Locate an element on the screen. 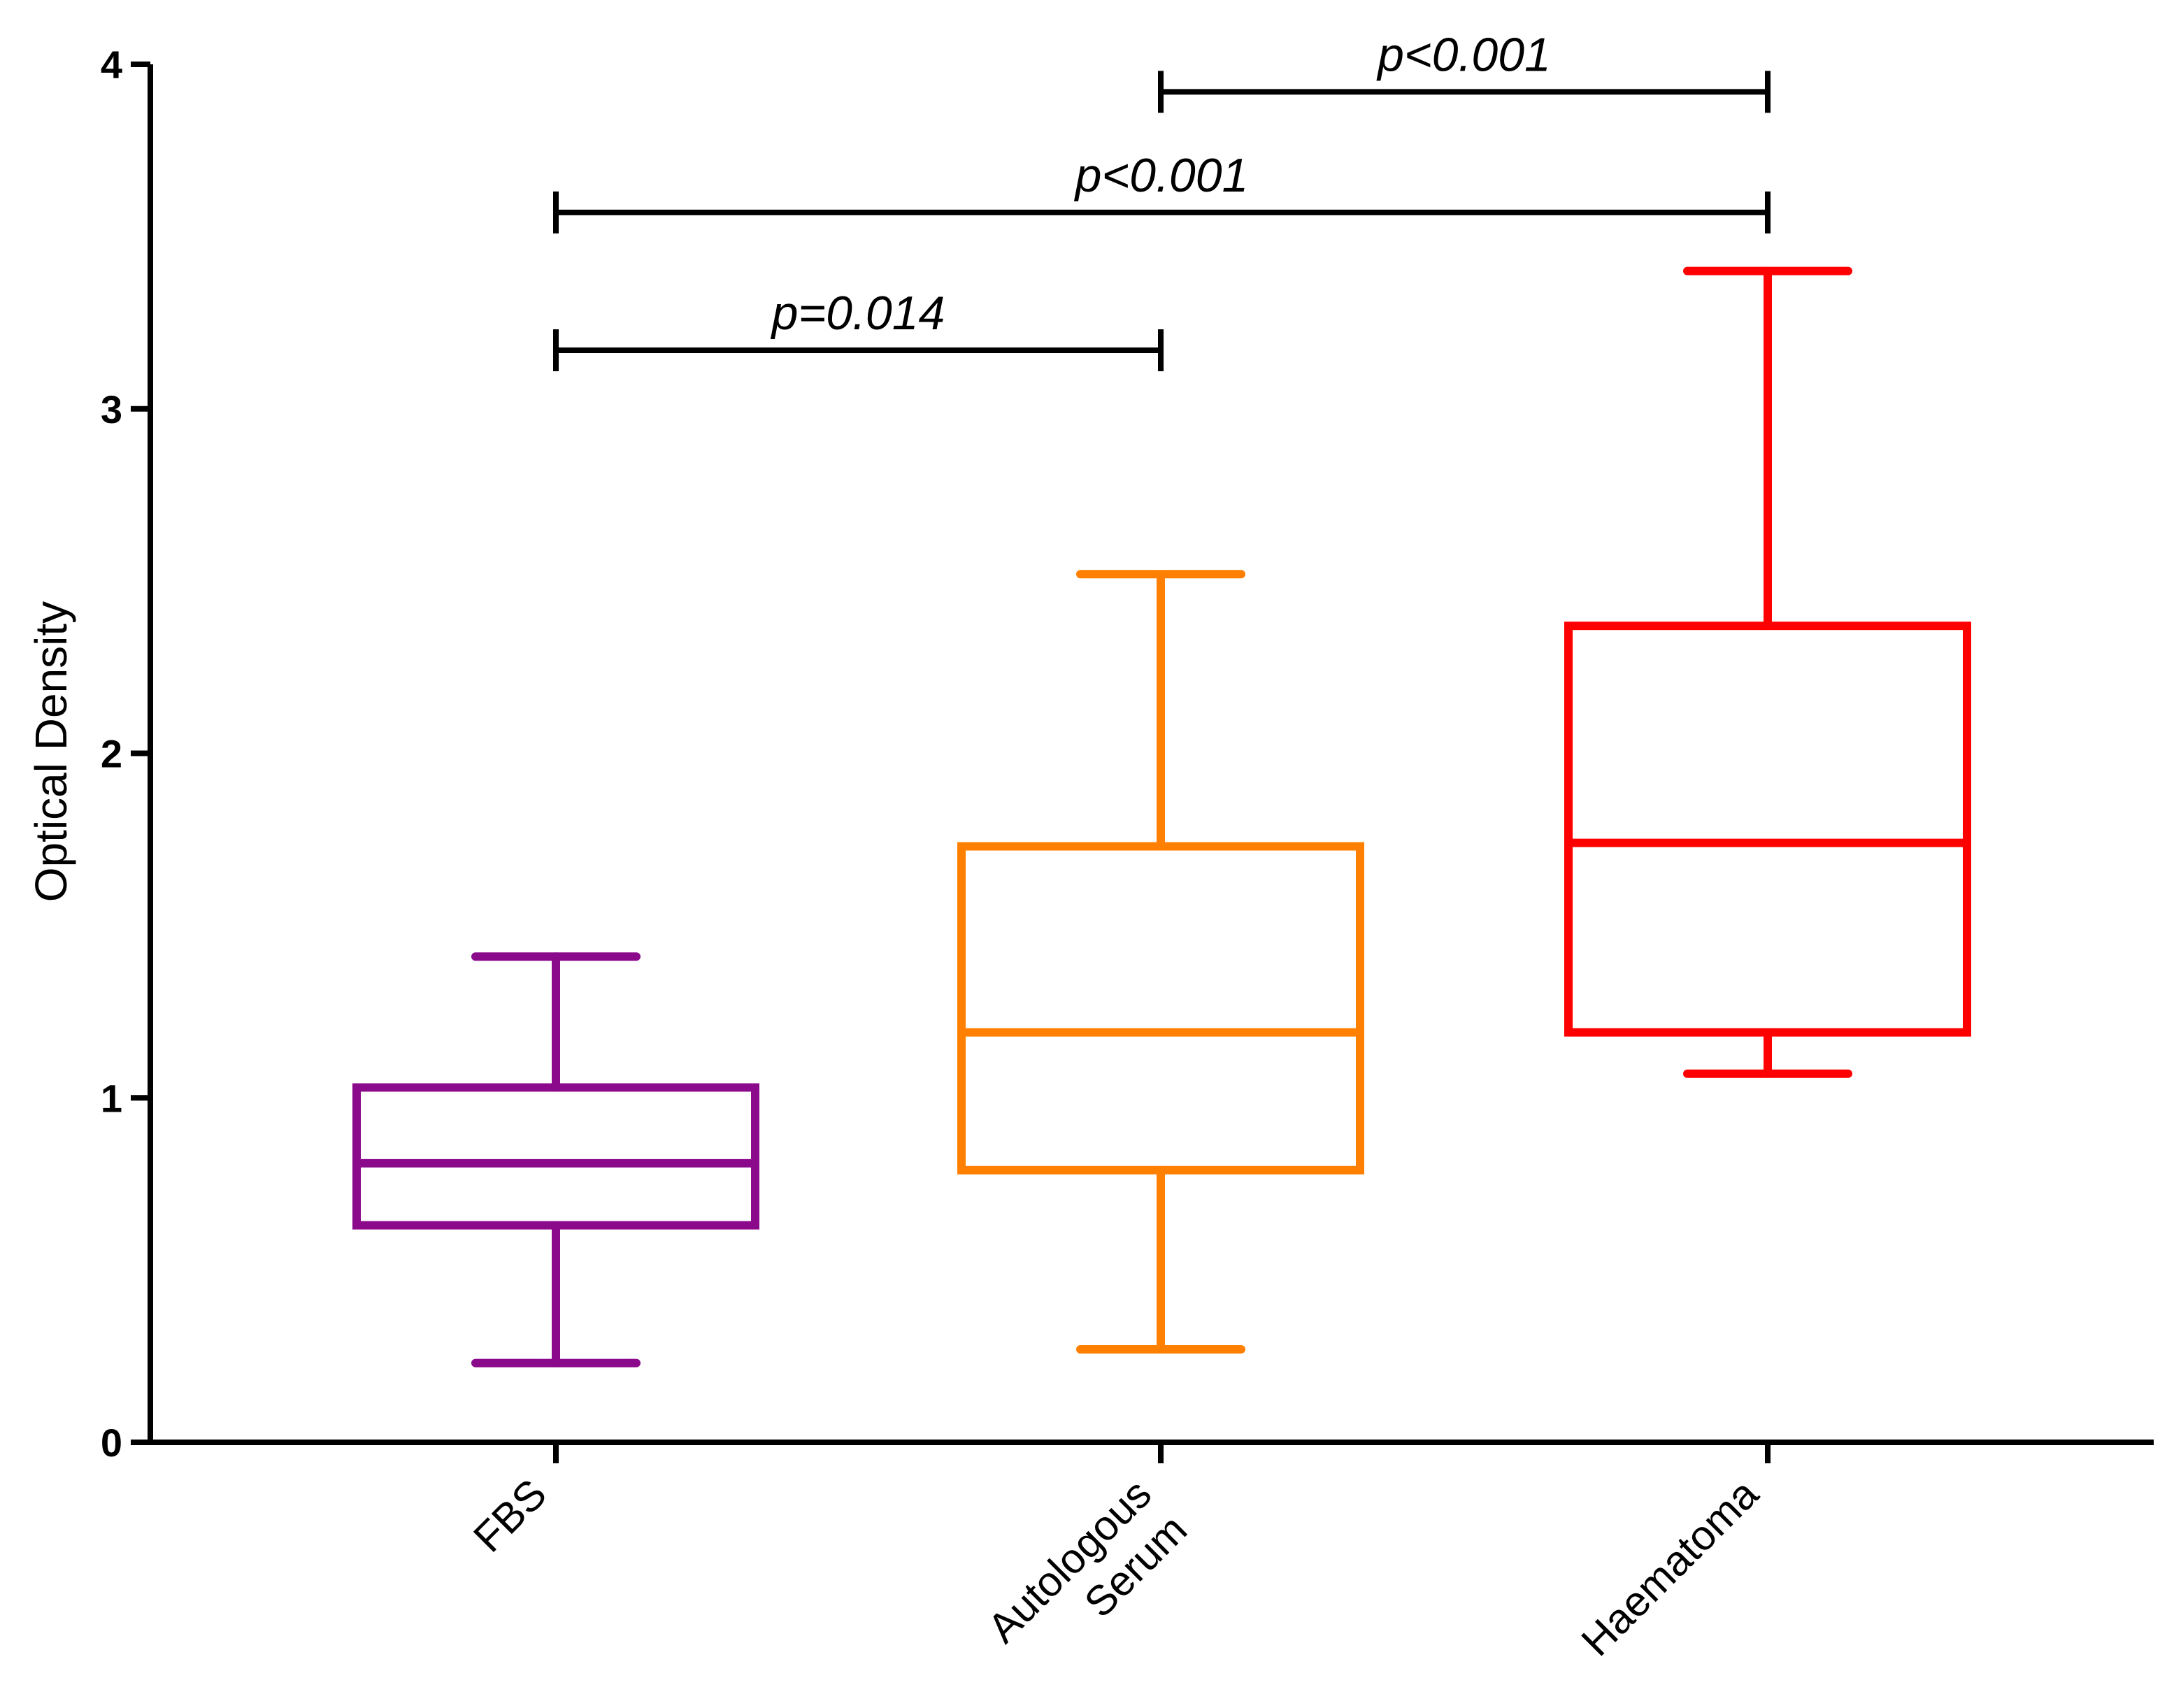 The image size is (2167, 1708). x-tick-label: FBS is located at coordinates (509, 1515).